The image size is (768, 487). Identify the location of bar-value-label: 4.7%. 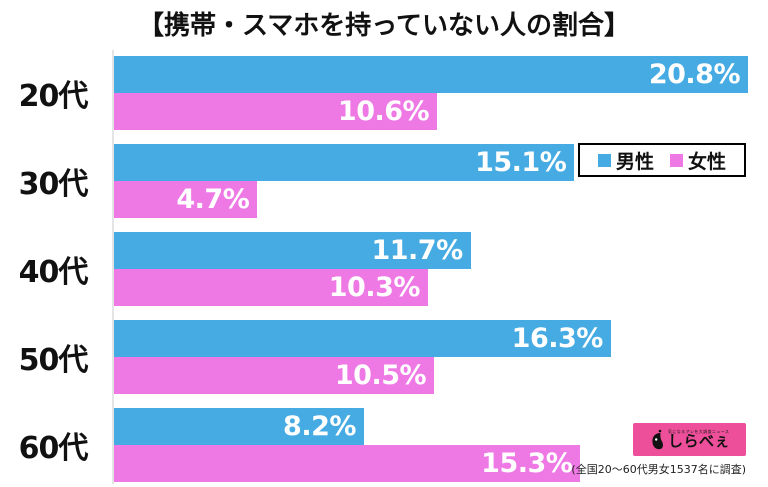
(213, 199).